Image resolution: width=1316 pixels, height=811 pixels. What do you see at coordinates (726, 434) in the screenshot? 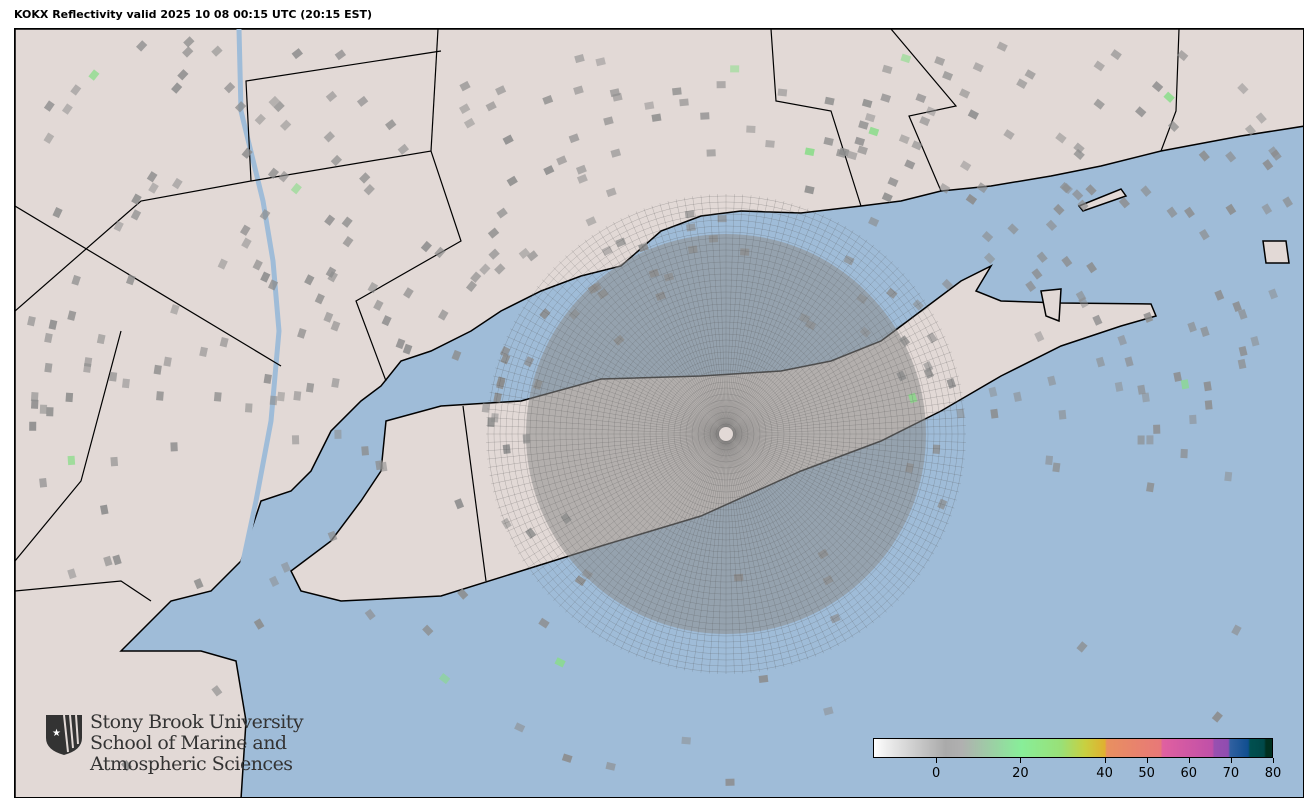
I see `radar-site-marker` at bounding box center [726, 434].